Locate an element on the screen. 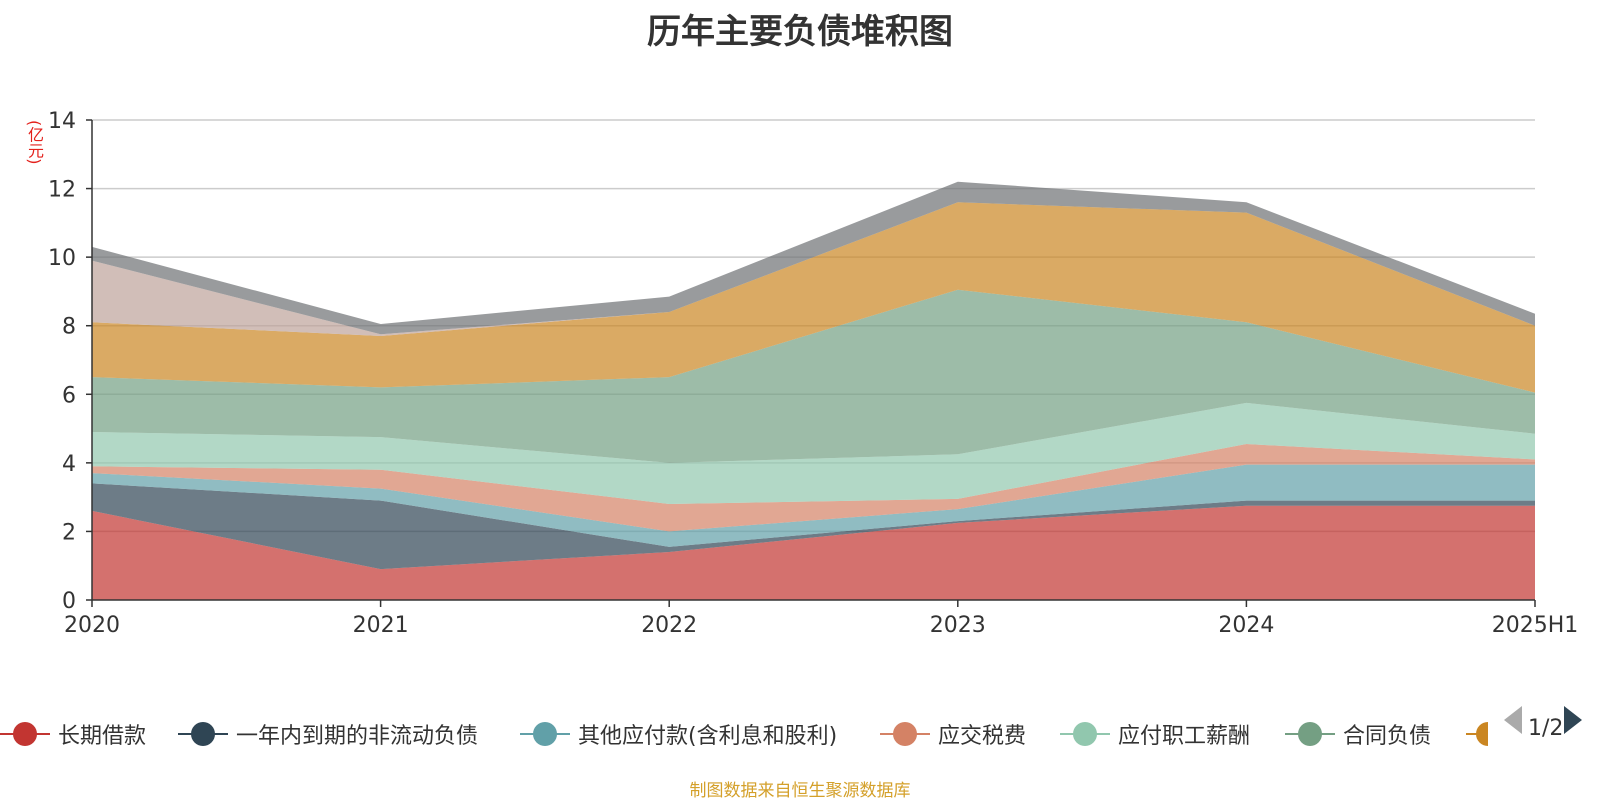 The image size is (1600, 801). legend-label: 应交税费 is located at coordinates (982, 736).